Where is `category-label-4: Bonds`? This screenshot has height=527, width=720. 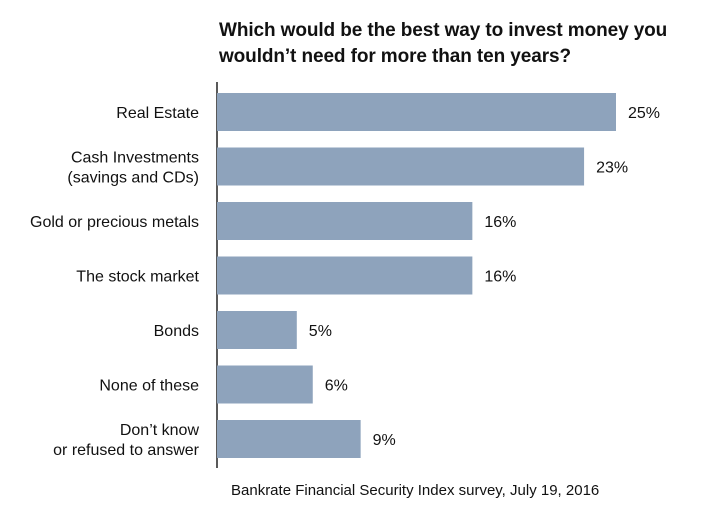 category-label-4: Bonds is located at coordinates (176, 331).